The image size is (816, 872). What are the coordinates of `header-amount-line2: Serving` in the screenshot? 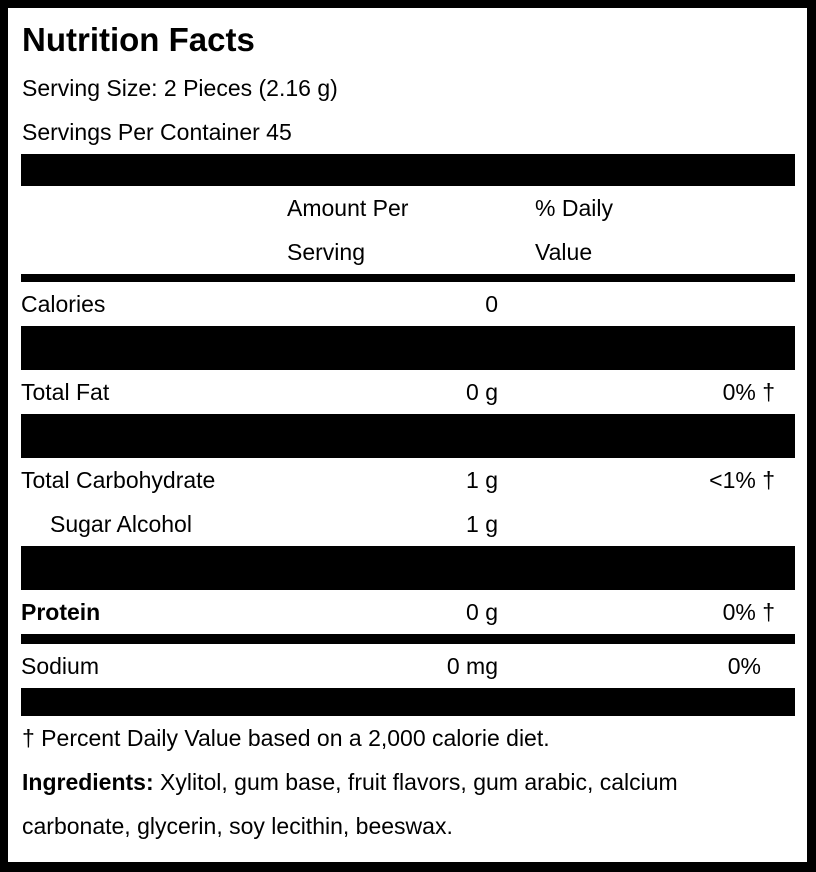 It's located at (326, 252).